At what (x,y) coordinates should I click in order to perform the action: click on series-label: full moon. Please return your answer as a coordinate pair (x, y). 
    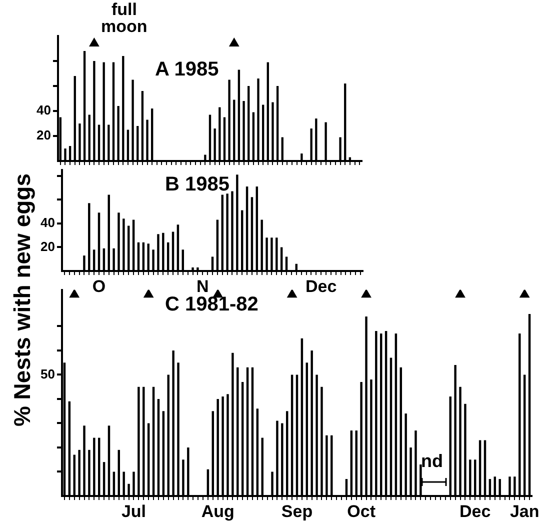
    Looking at the image, I should click on (124, 18).